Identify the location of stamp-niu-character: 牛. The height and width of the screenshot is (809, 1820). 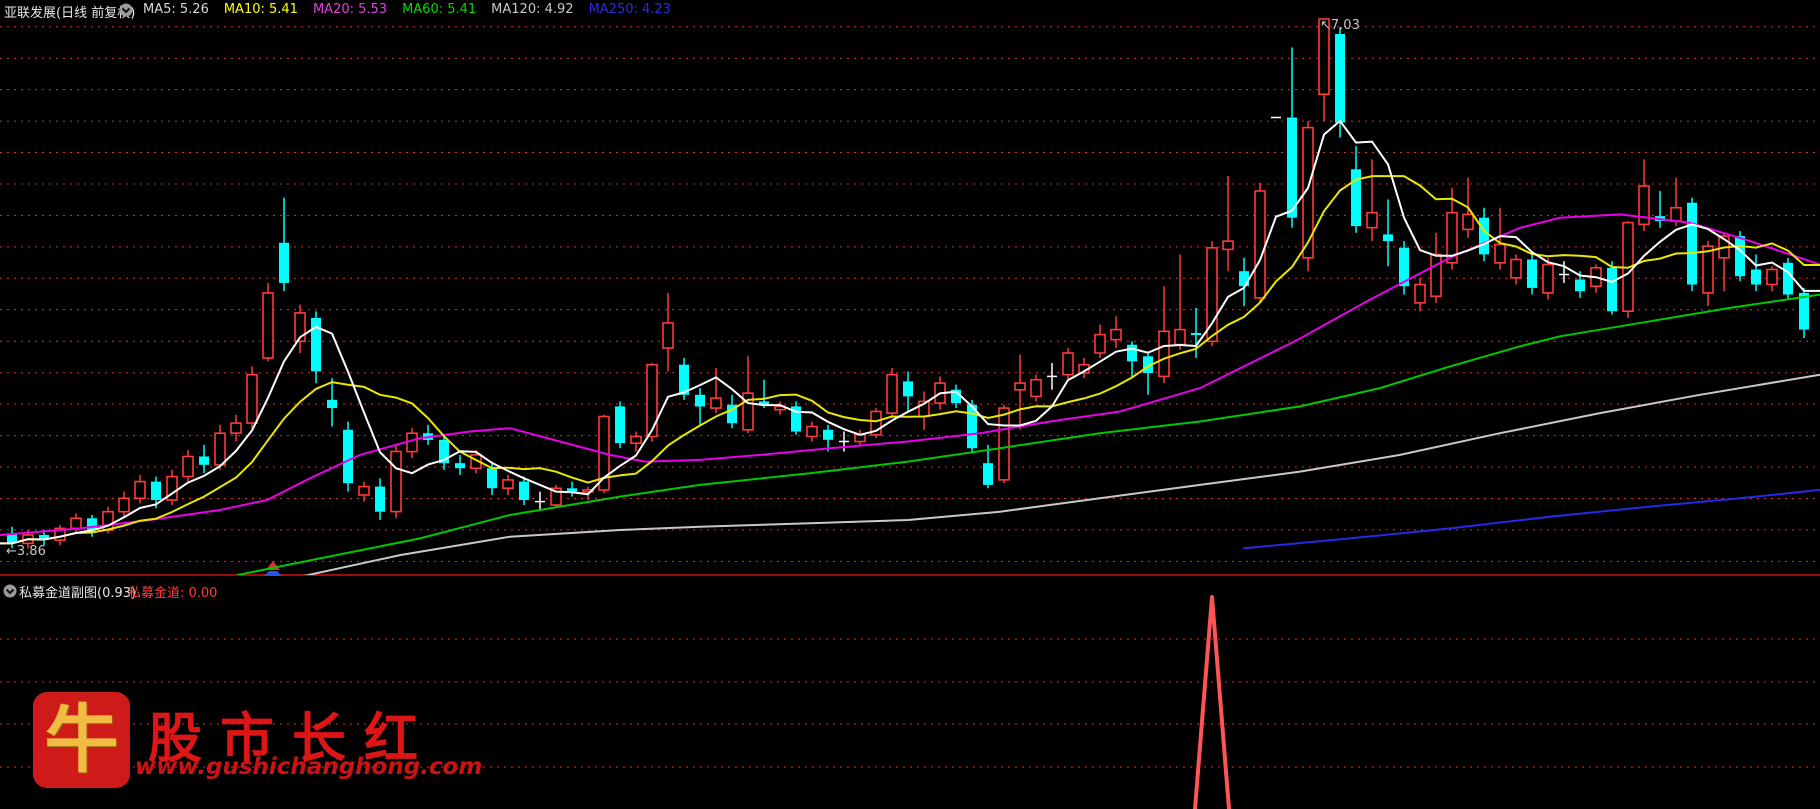
(81, 740).